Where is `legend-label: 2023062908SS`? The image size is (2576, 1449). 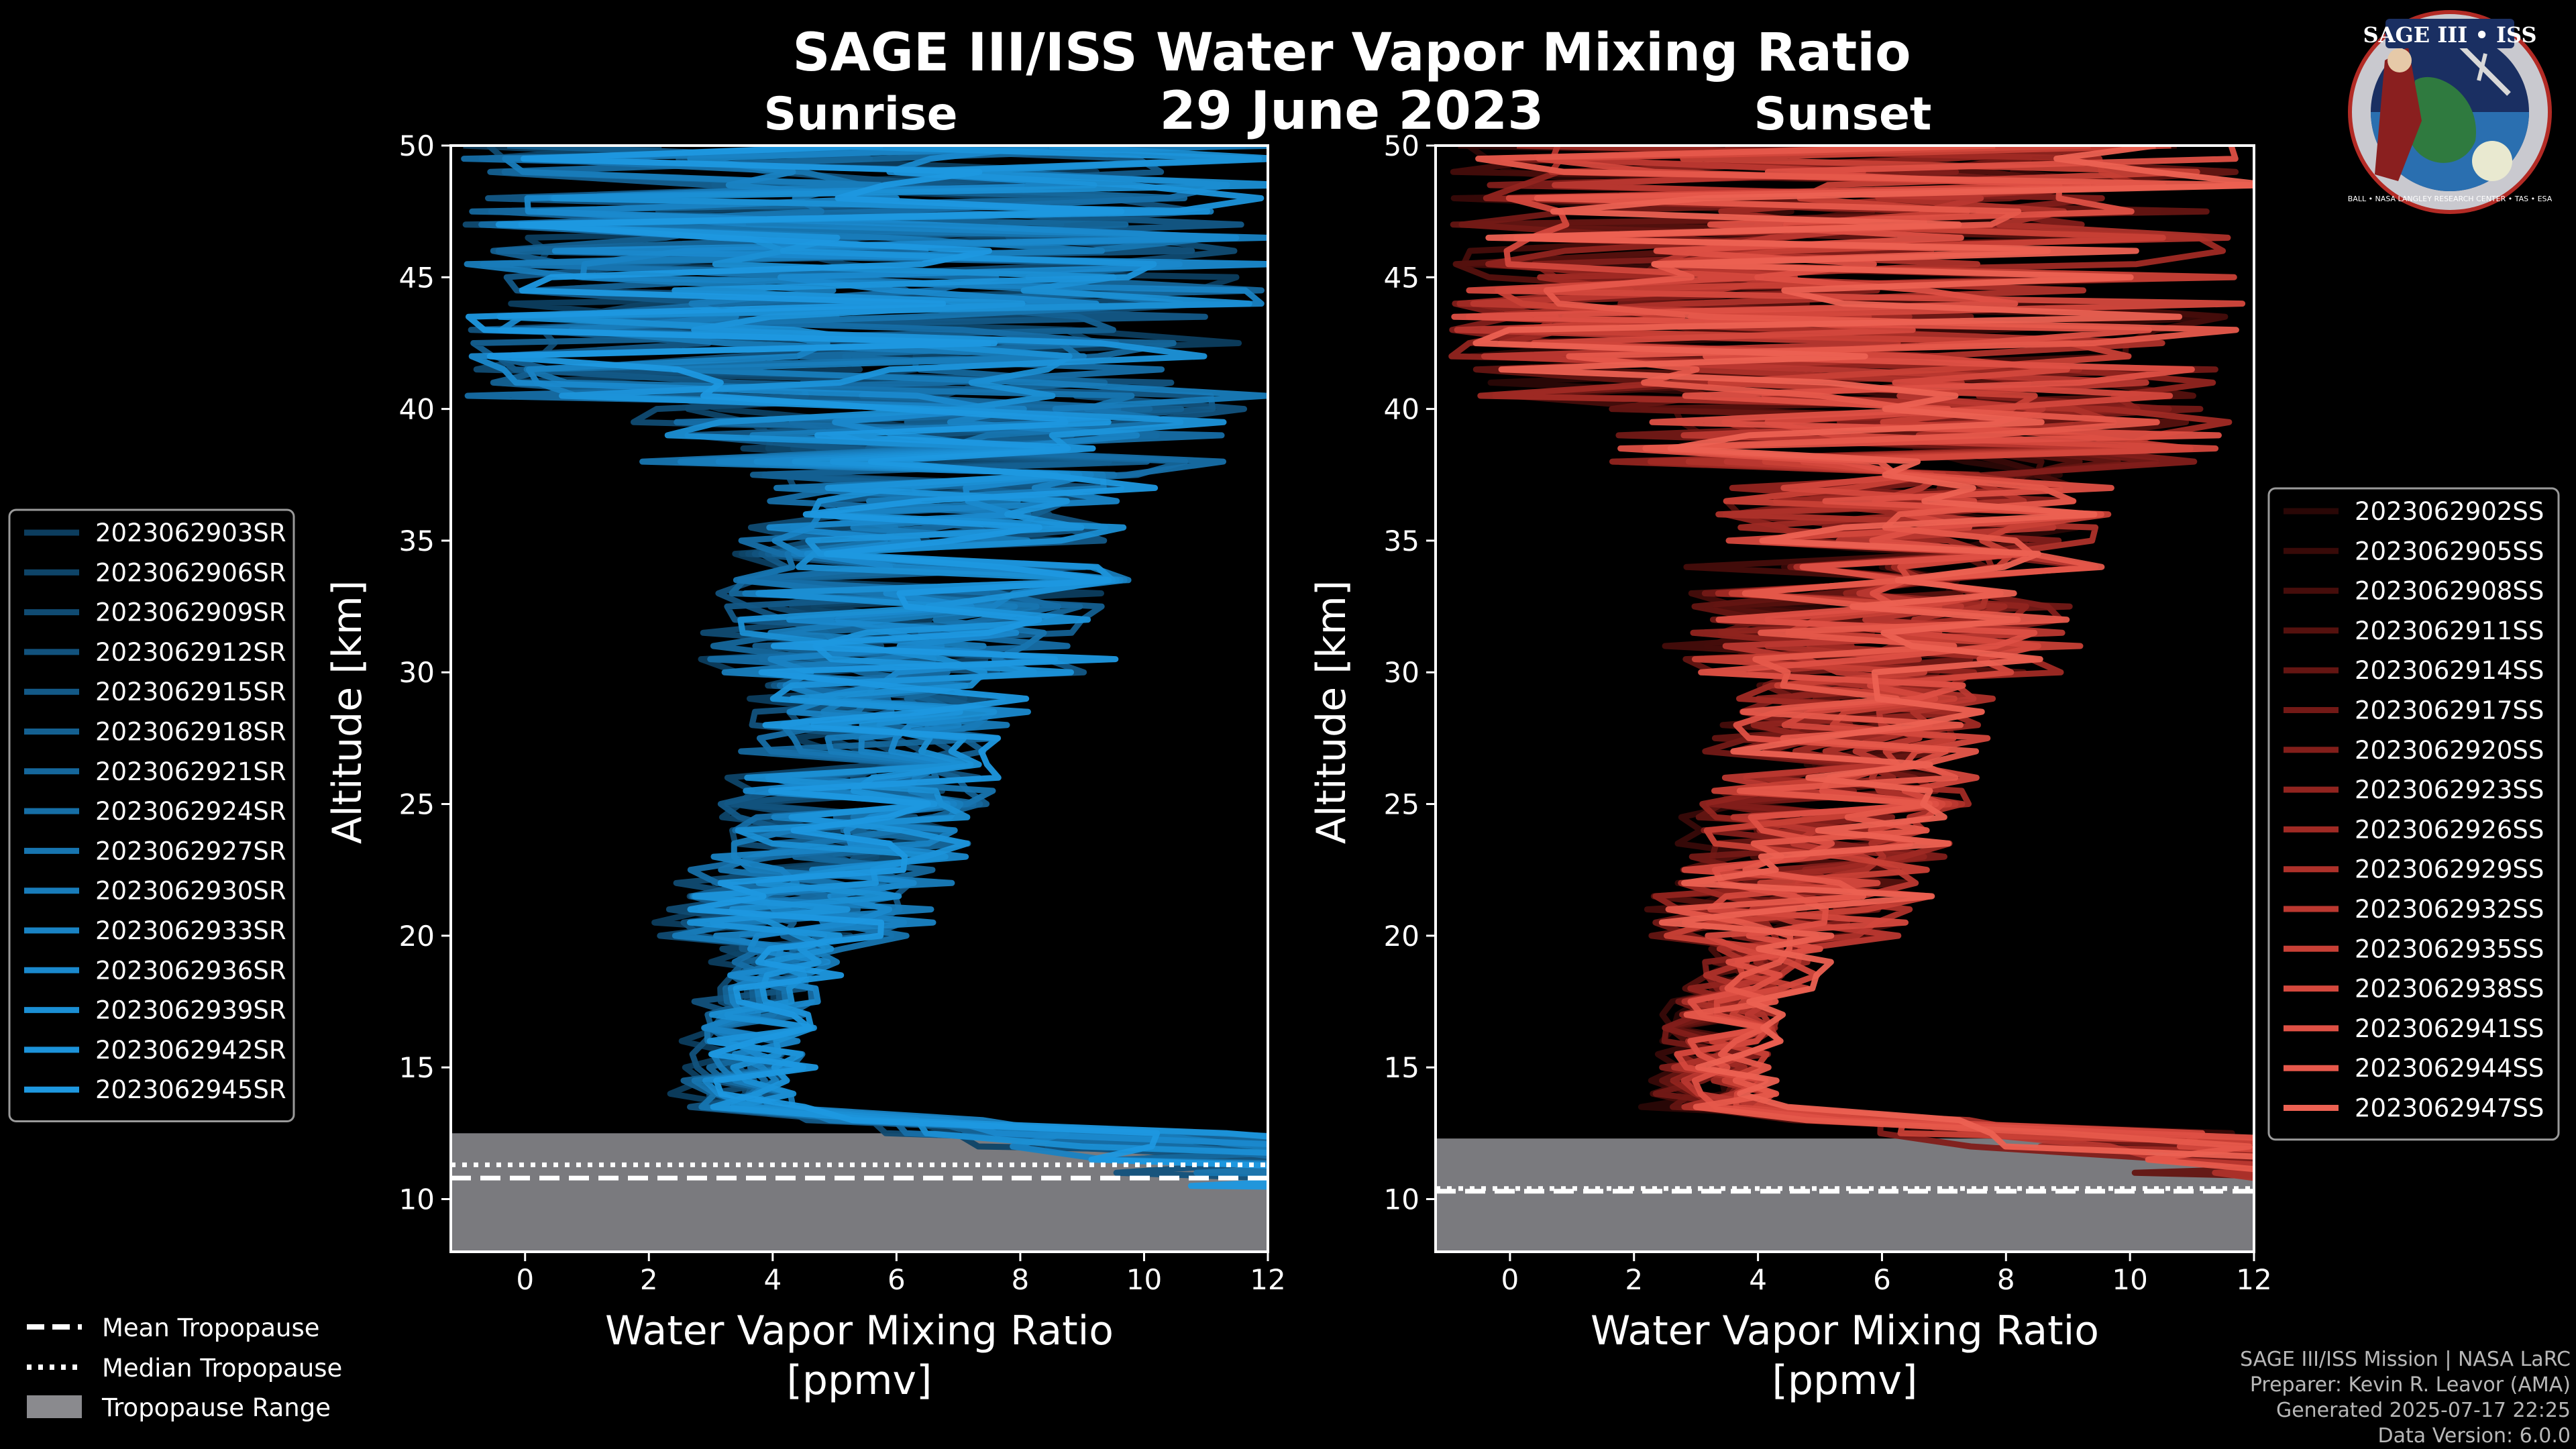
legend-label: 2023062908SS is located at coordinates (2449, 591).